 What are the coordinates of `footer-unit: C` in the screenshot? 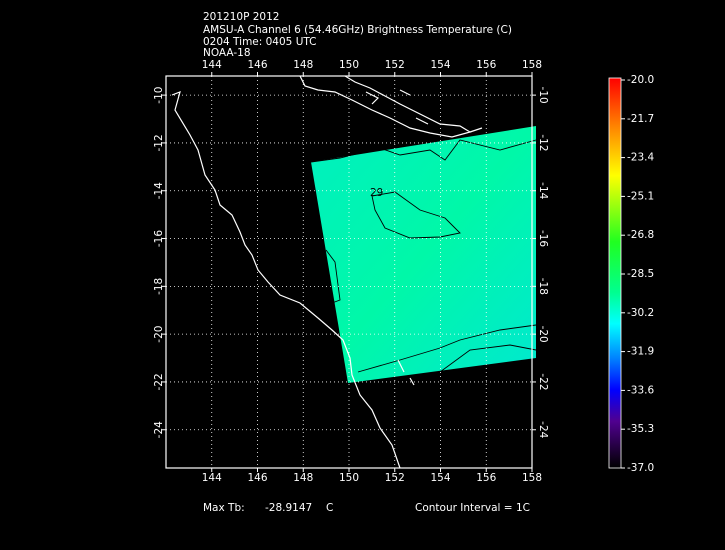 It's located at (329, 508).